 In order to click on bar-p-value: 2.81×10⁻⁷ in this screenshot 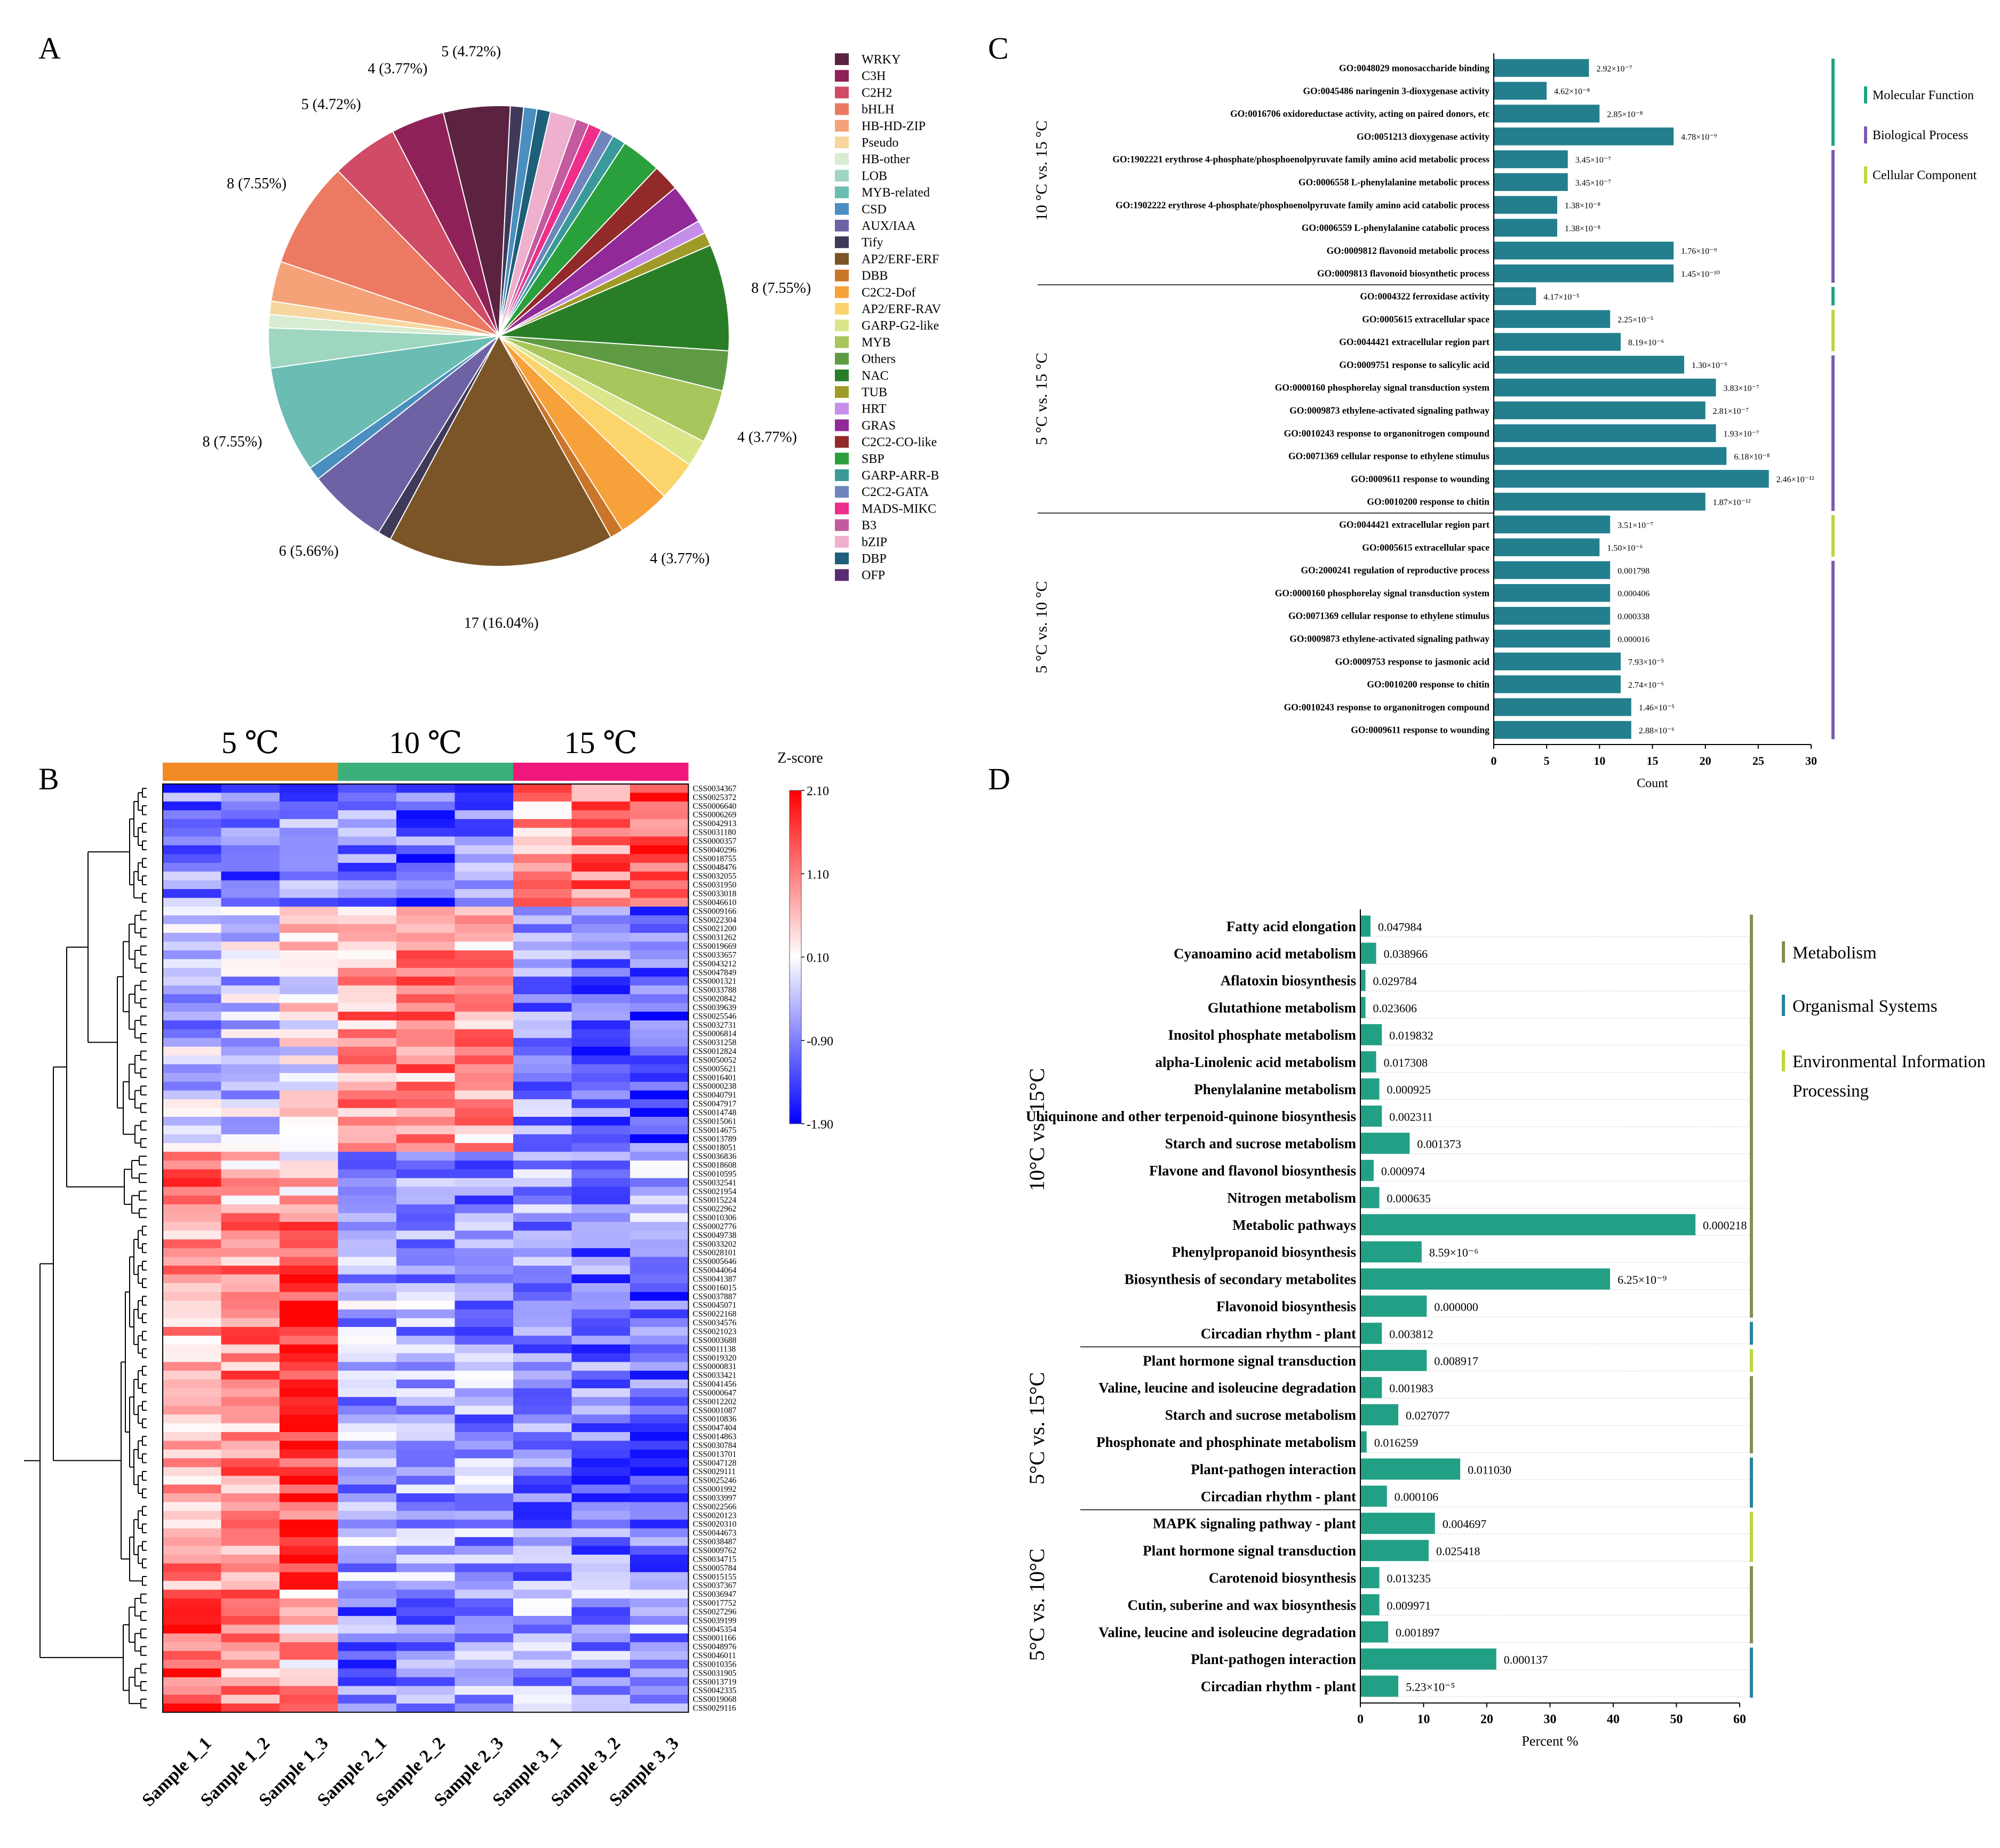, I will do `click(1731, 411)`.